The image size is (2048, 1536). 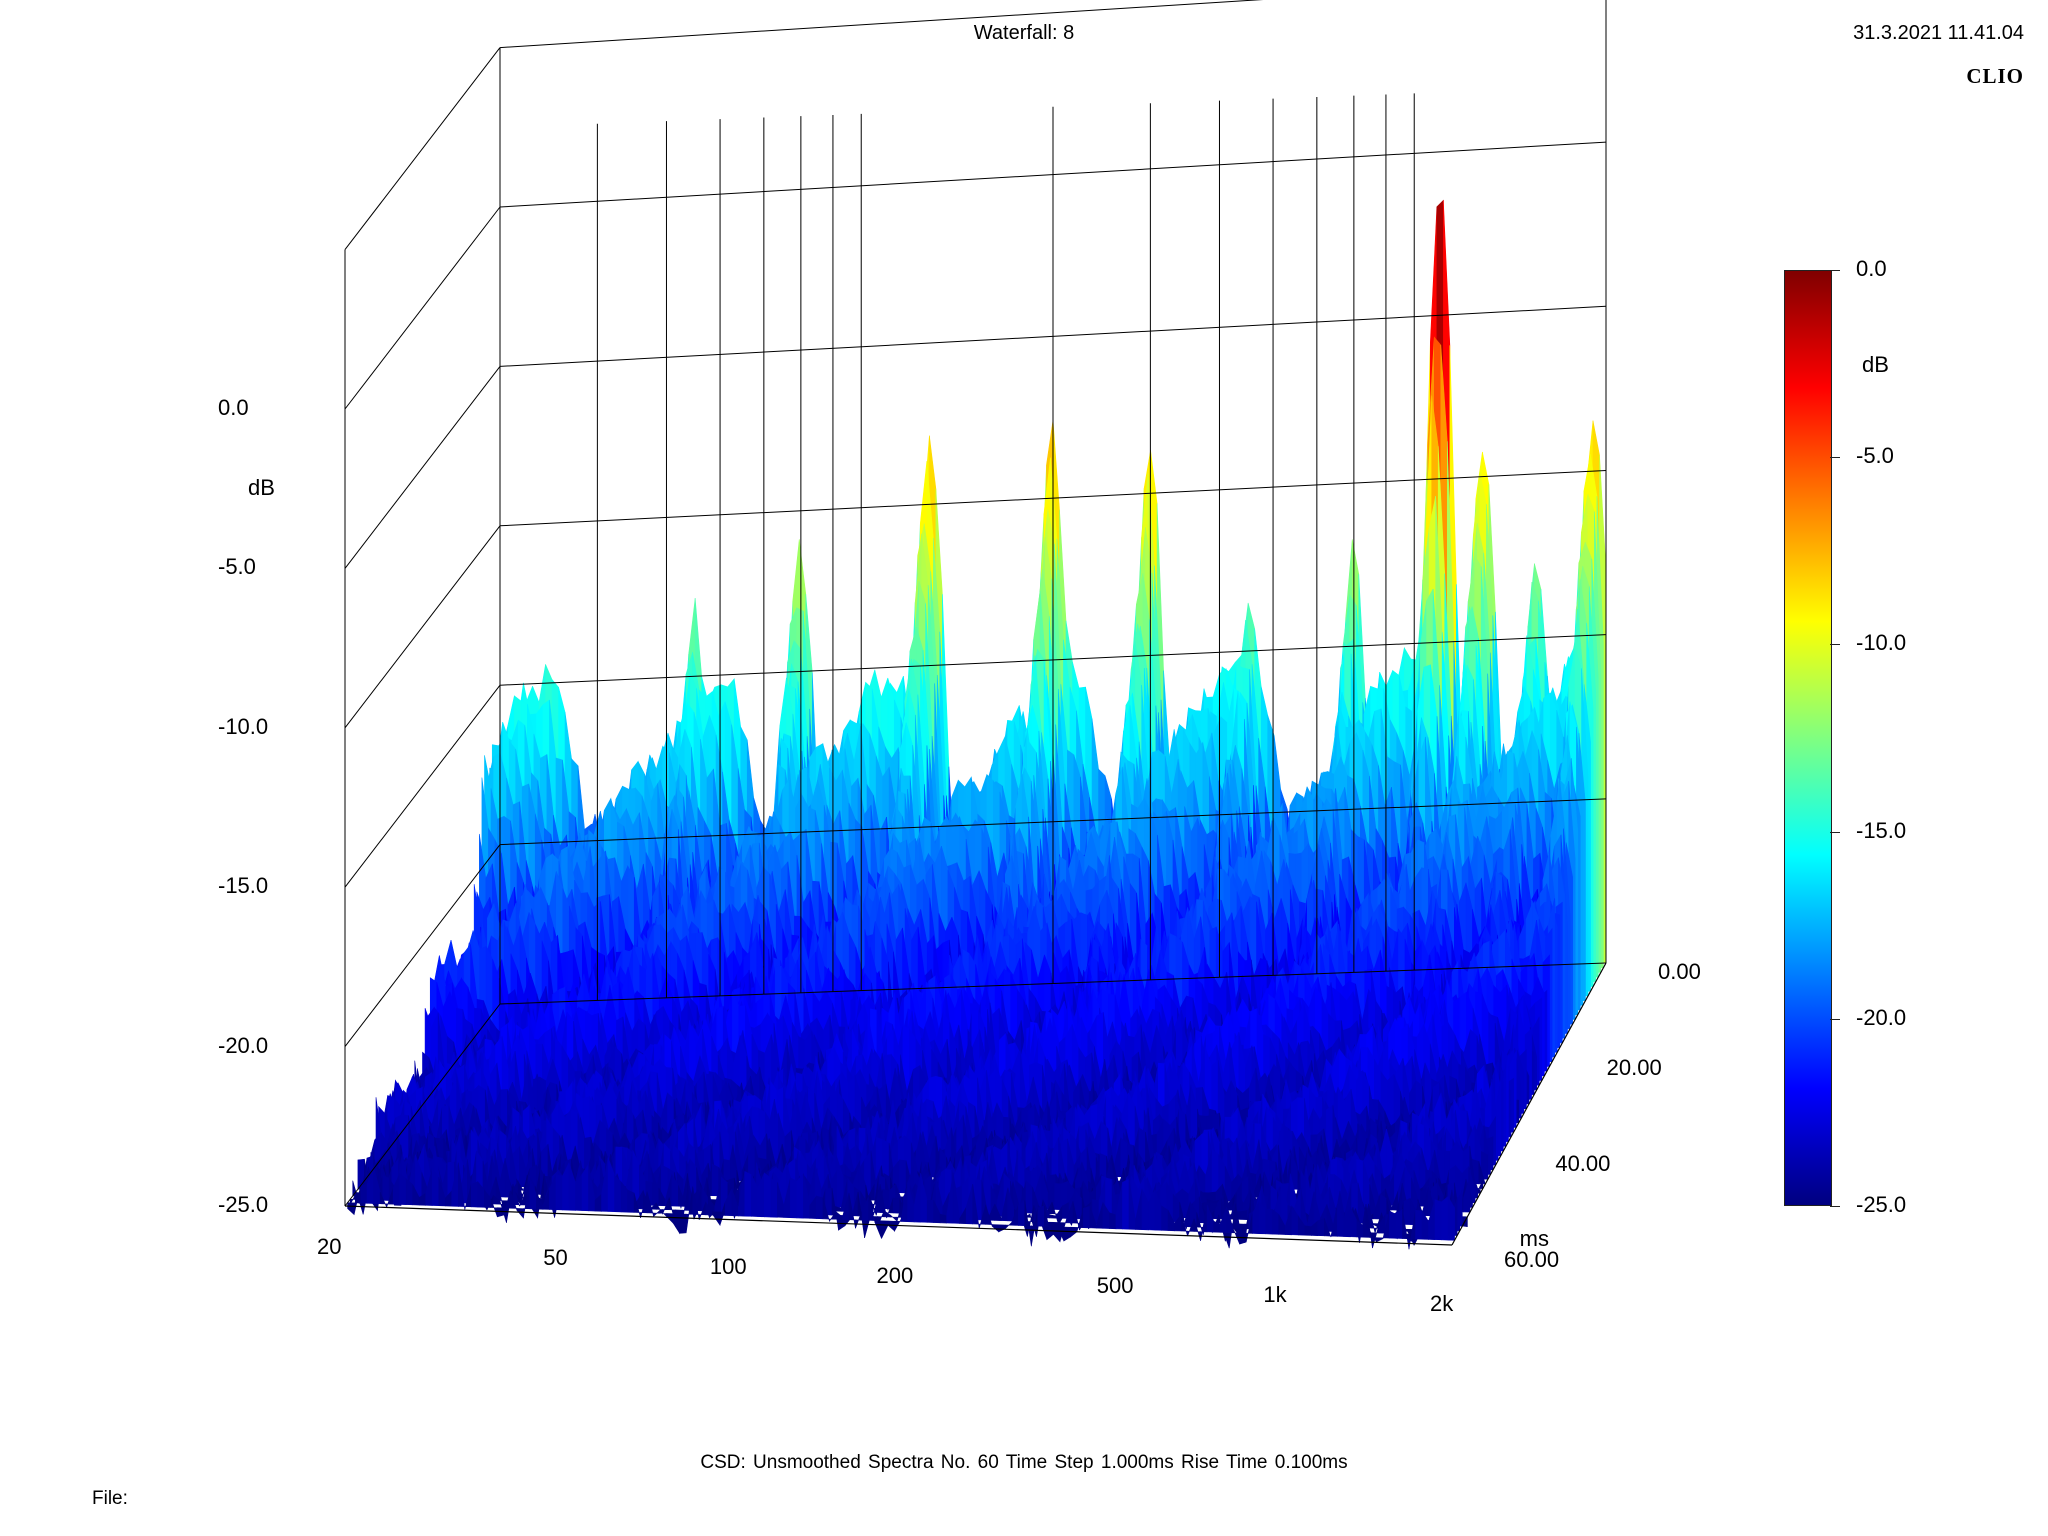 What do you see at coordinates (1024, 33) in the screenshot?
I see `chart-title: Waterfall: 8` at bounding box center [1024, 33].